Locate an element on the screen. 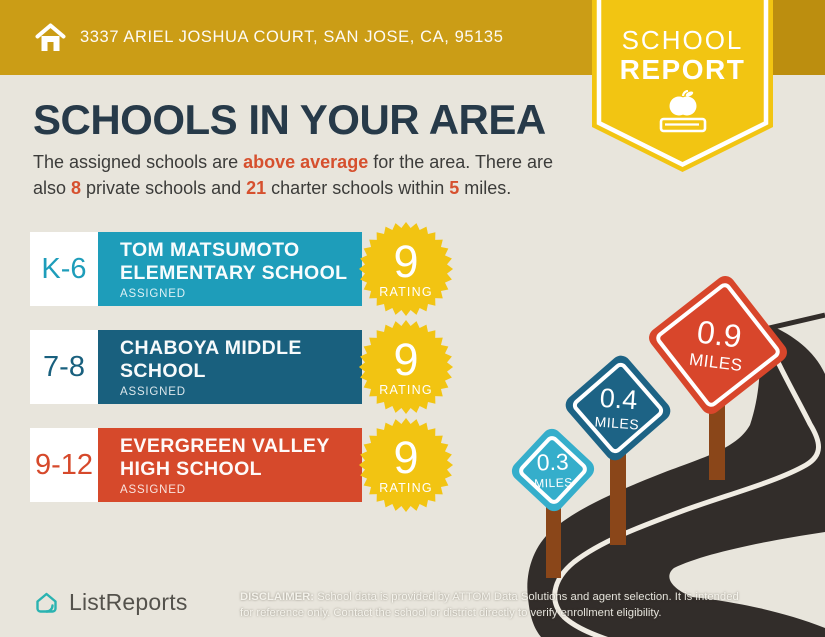 The image size is (825, 637). mile-sign-03: 0.3 MILES is located at coordinates (553, 470).